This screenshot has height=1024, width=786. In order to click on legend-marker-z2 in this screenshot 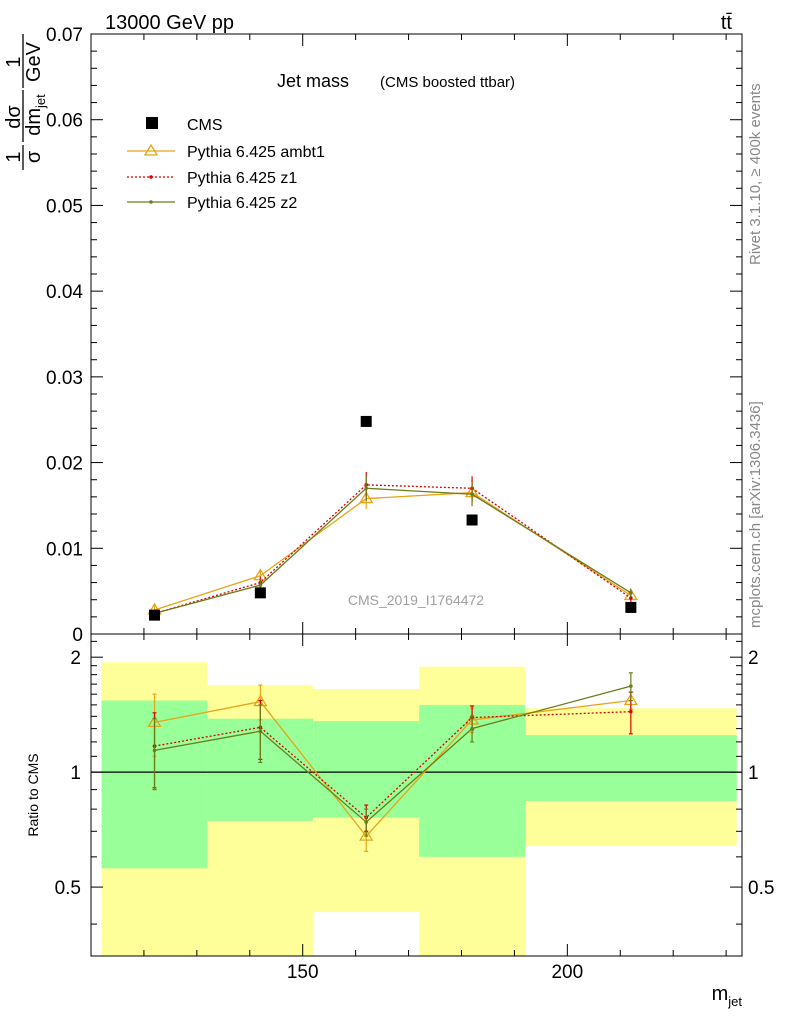, I will do `click(151, 202)`.